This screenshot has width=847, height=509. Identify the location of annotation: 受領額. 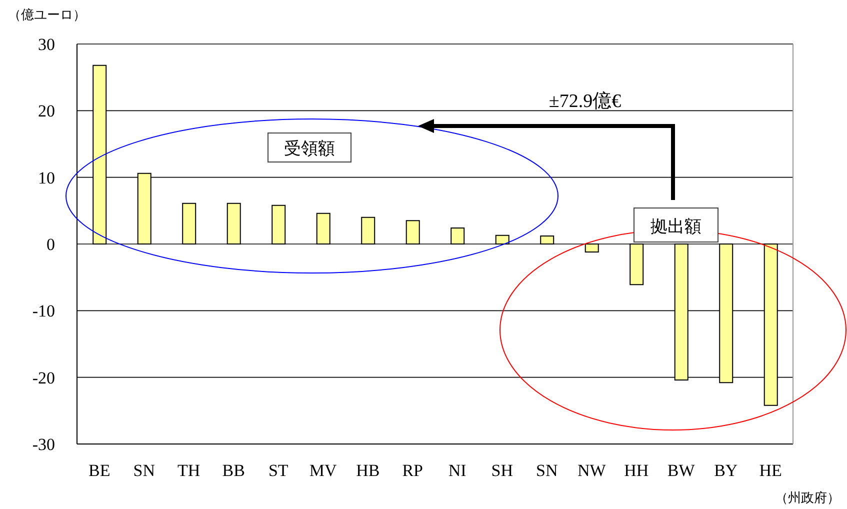
(309, 149).